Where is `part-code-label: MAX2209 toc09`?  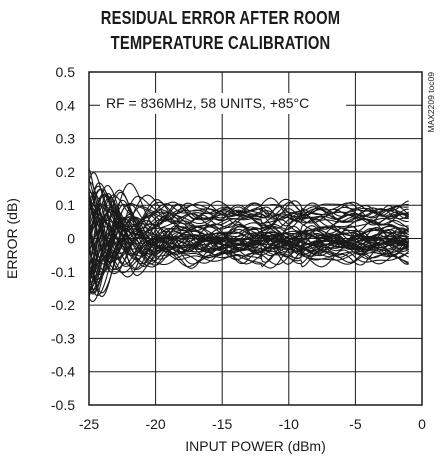 part-code-label: MAX2209 toc09 is located at coordinates (431, 102).